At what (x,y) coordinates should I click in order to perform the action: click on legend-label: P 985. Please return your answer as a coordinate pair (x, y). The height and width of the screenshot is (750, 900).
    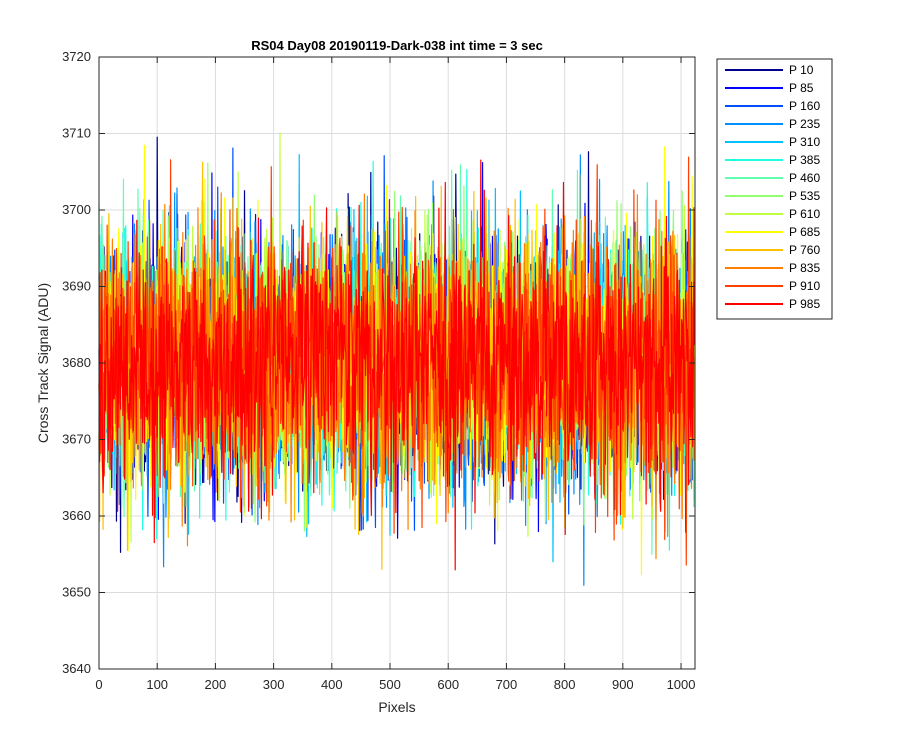
    Looking at the image, I should click on (804, 304).